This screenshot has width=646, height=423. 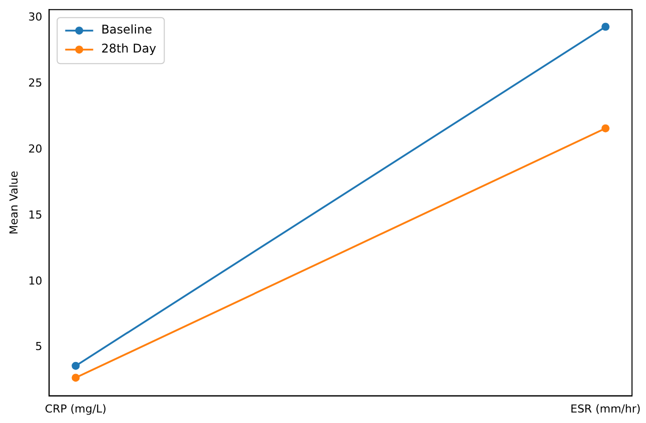 What do you see at coordinates (38, 347) in the screenshot?
I see `y-tick-label: 5` at bounding box center [38, 347].